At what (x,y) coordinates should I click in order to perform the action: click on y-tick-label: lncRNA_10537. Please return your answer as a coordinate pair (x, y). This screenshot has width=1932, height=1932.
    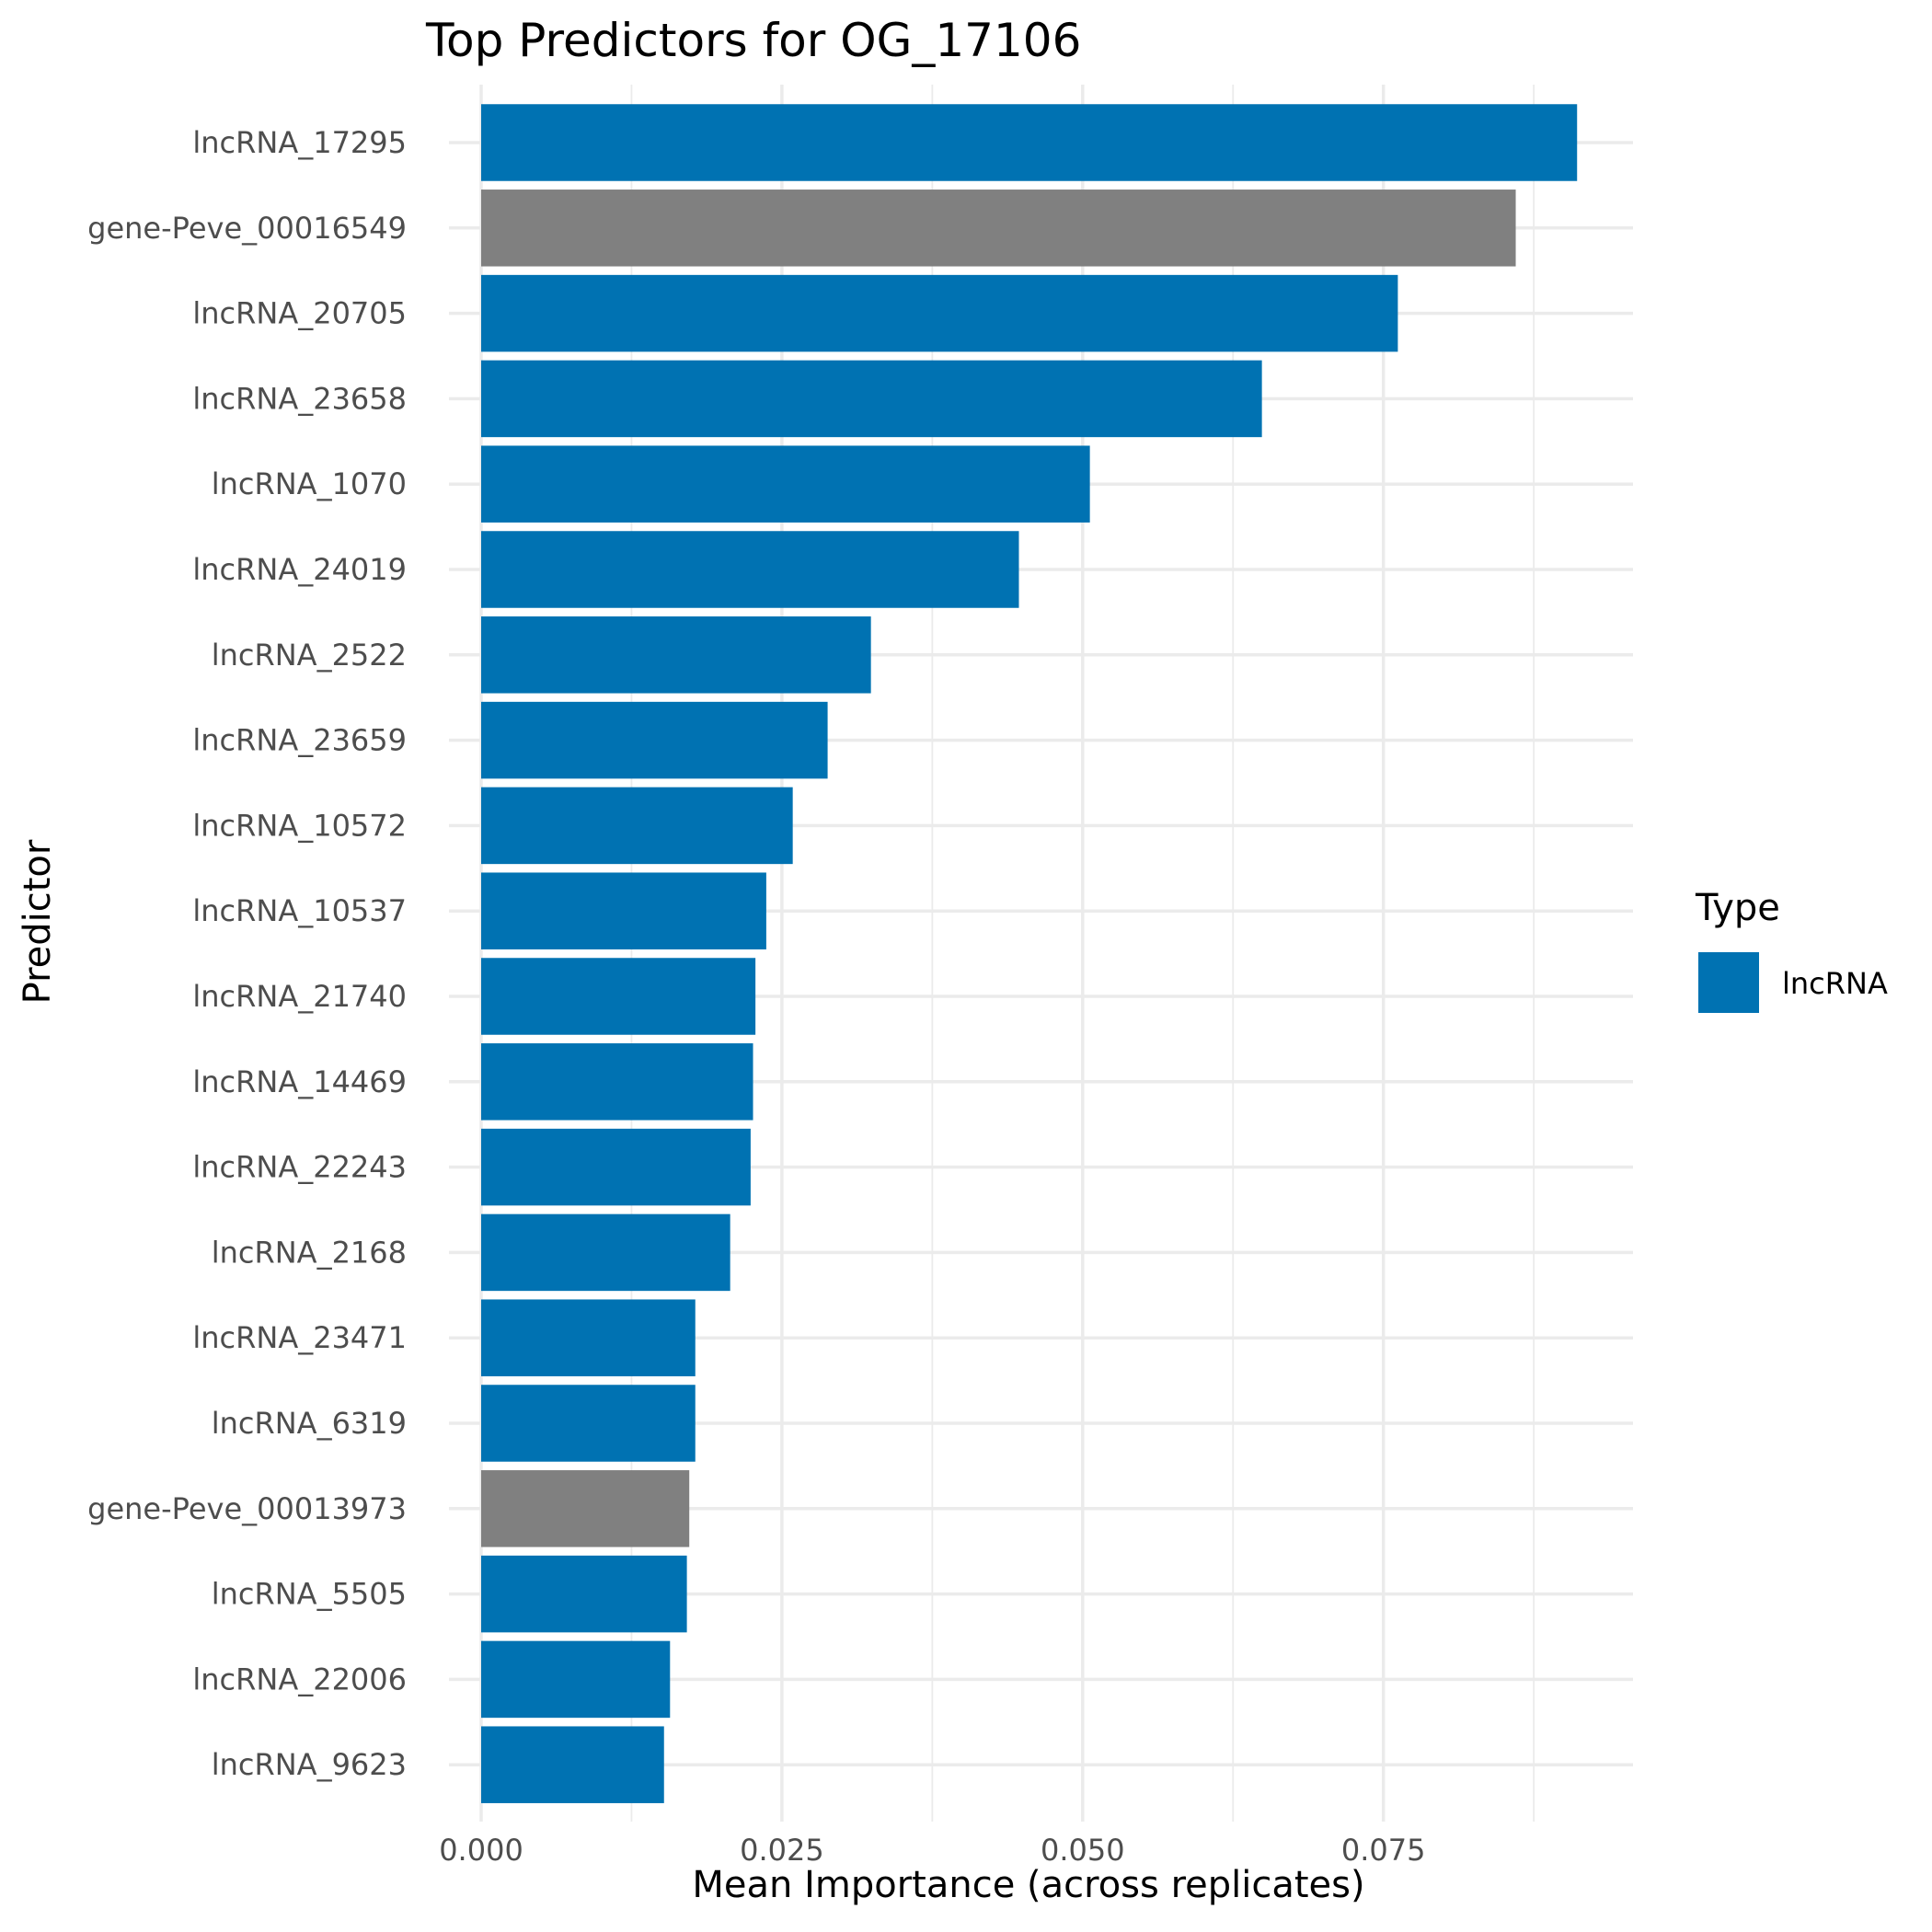
    Looking at the image, I should click on (299, 910).